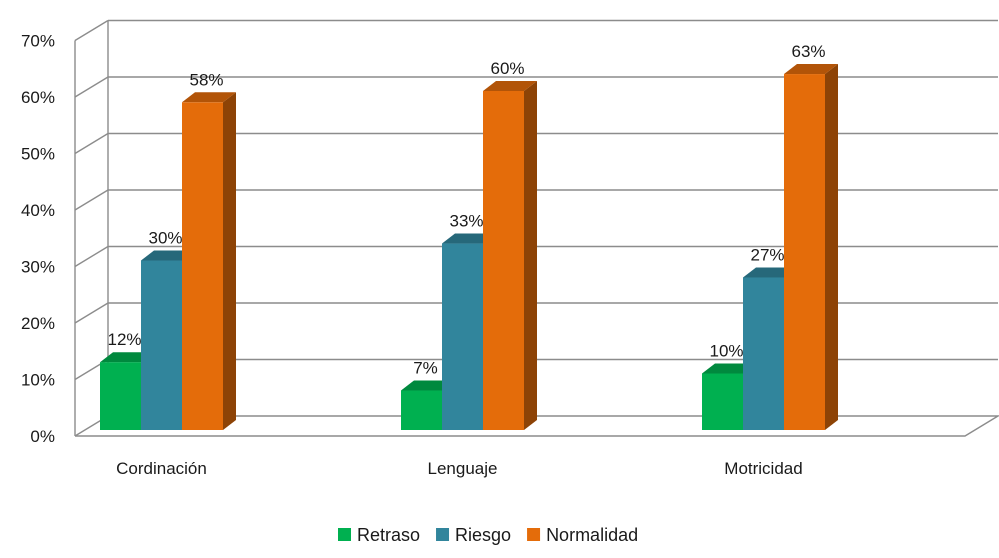  What do you see at coordinates (42, 436) in the screenshot?
I see `y-tick-label: 0%` at bounding box center [42, 436].